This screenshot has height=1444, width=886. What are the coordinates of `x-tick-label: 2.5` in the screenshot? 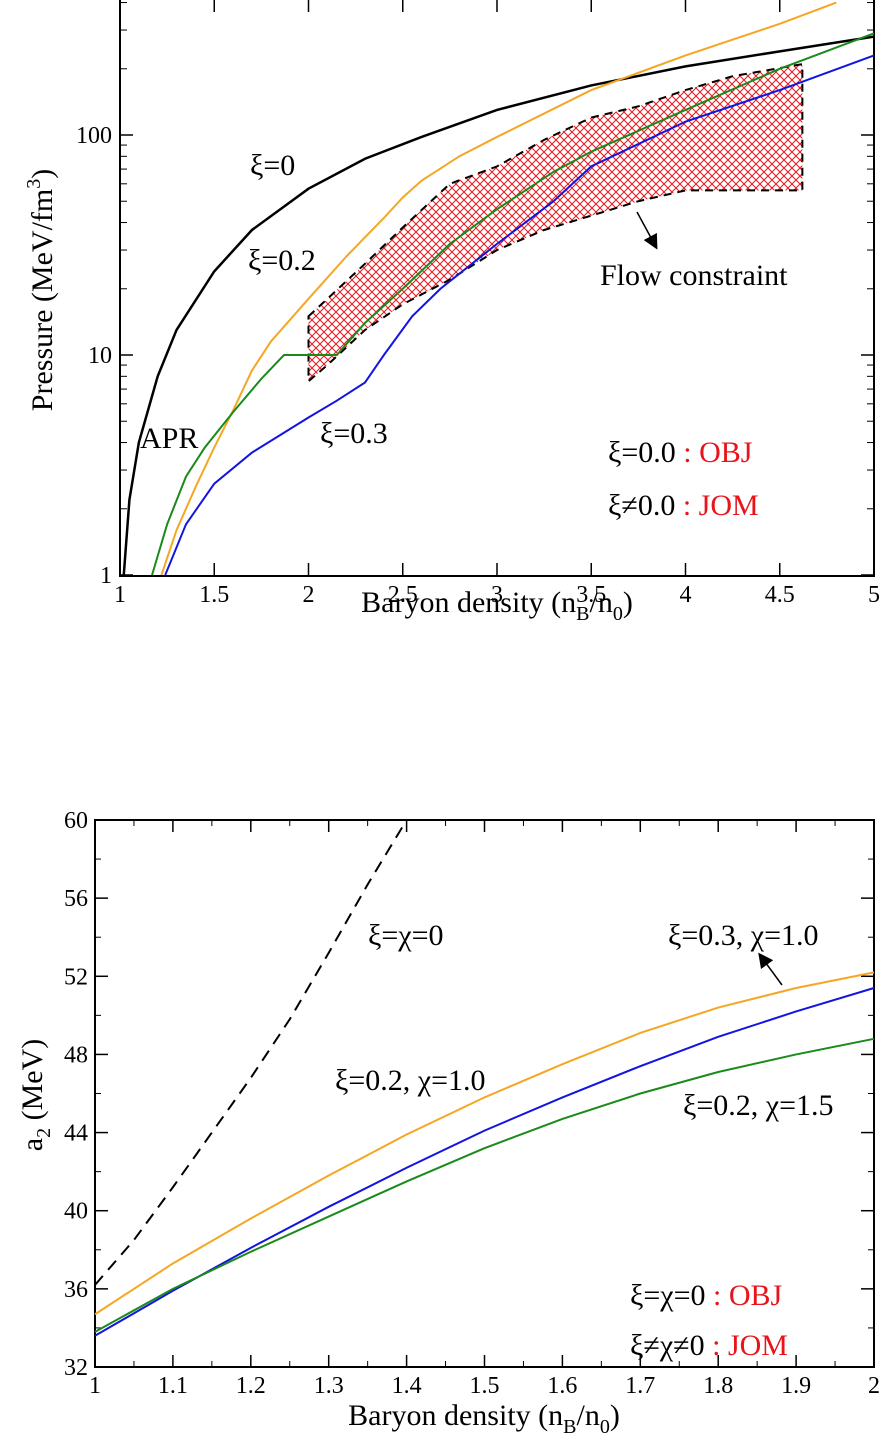 It's located at (403, 595).